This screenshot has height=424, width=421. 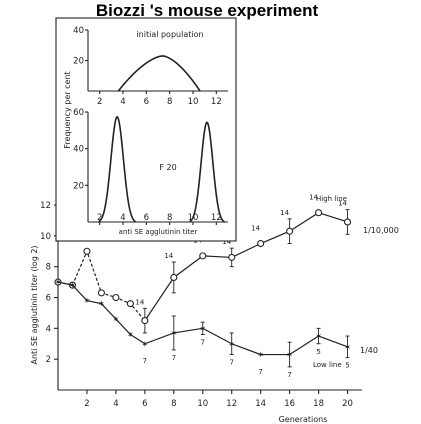 What do you see at coordinates (231, 404) in the screenshot?
I see `x-tick-label: 12` at bounding box center [231, 404].